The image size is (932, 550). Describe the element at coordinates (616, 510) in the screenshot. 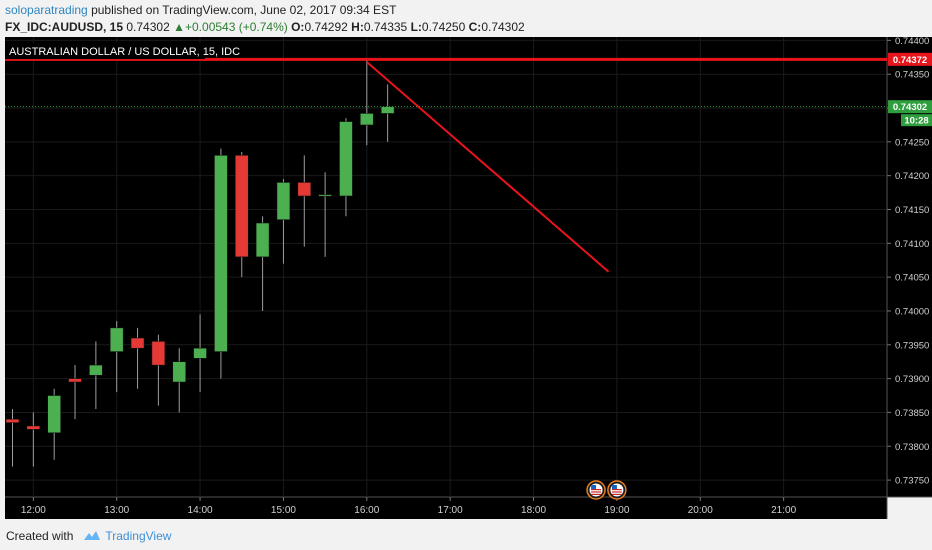

I see `x-tick-label: 19:00` at that location.